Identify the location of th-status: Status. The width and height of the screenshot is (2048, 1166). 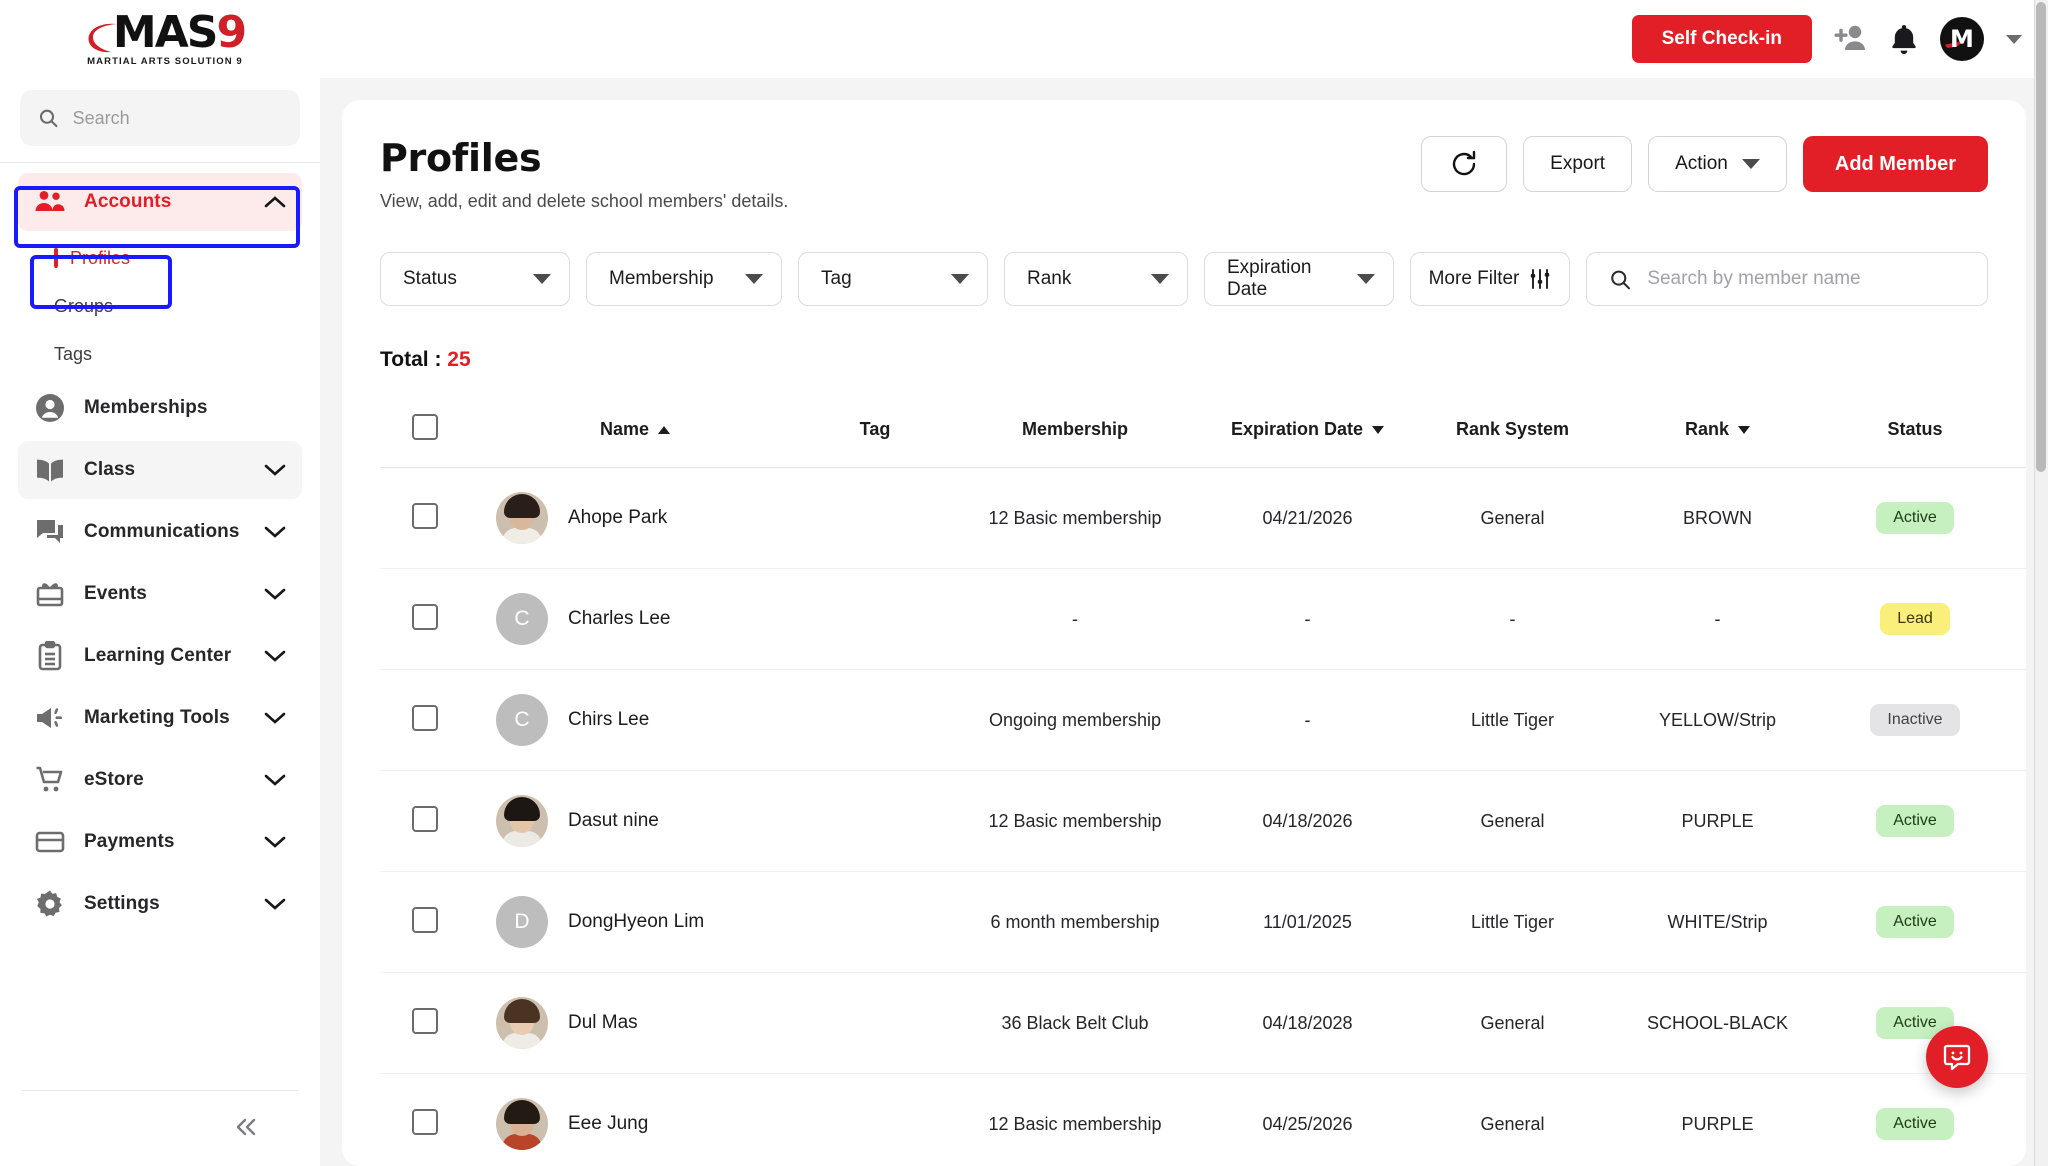
(1915, 434).